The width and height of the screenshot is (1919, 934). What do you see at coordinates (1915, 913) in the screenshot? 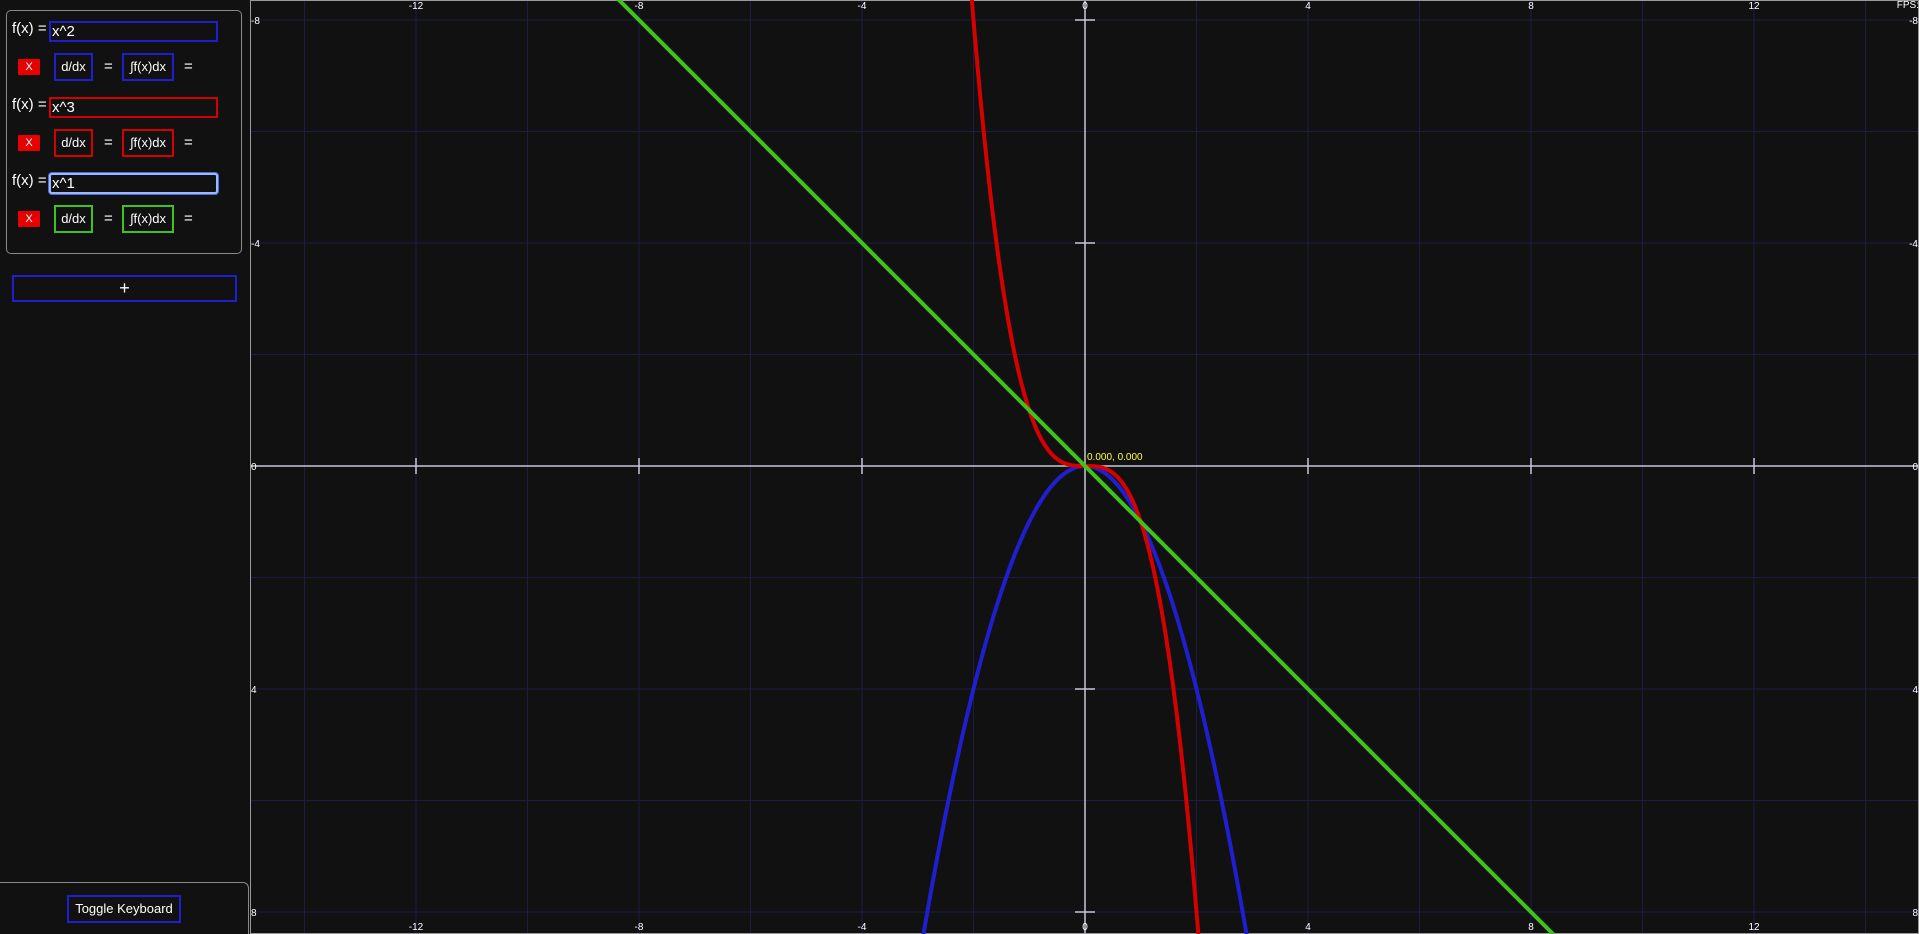
I see `y-tick-label-right: 8` at bounding box center [1915, 913].